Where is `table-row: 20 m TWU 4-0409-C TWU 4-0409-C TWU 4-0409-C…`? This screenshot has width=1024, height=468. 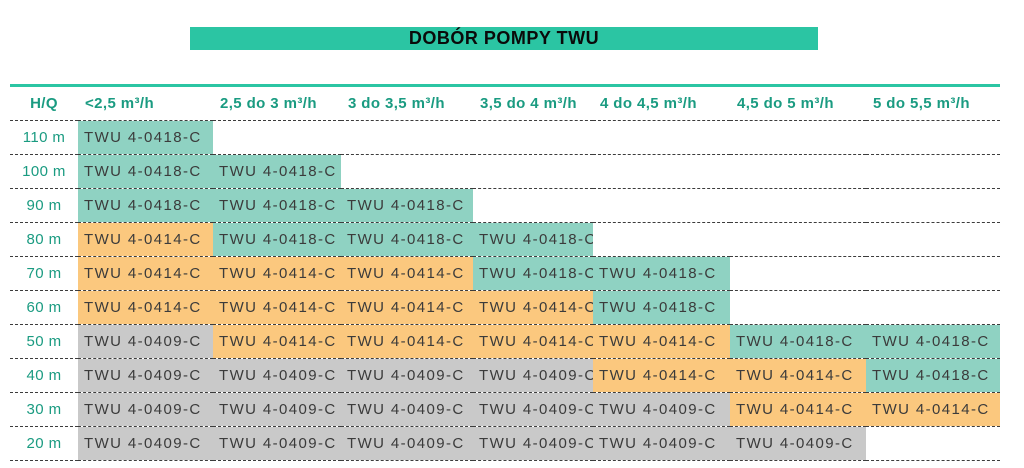 table-row: 20 m TWU 4-0409-C TWU 4-0409-C TWU 4-0409-C… is located at coordinates (505, 443).